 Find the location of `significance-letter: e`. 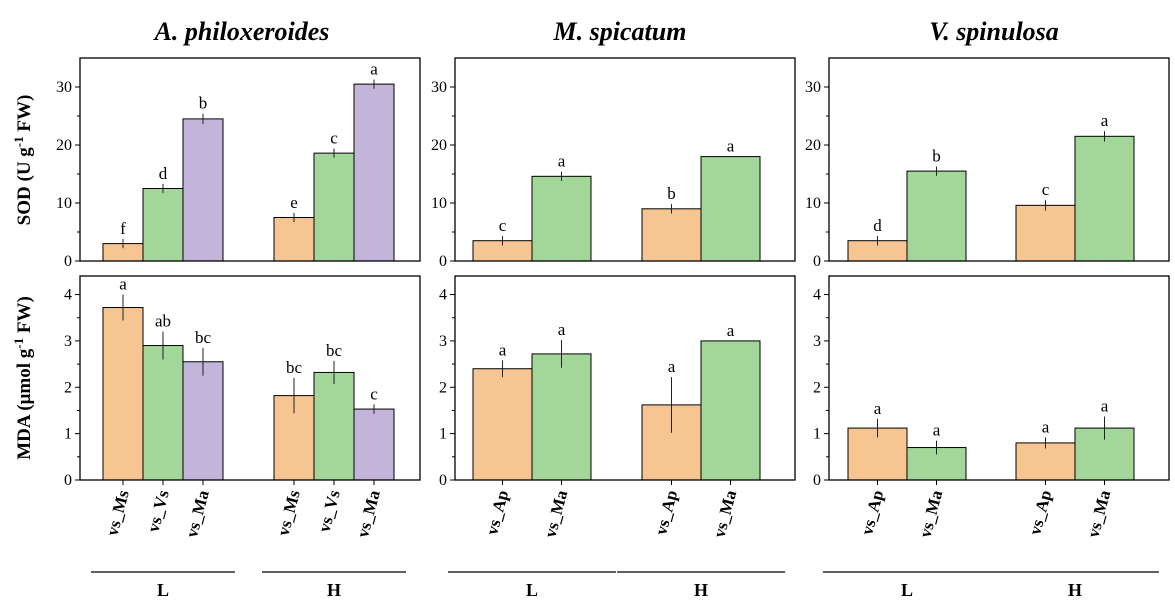

significance-letter: e is located at coordinates (294, 202).